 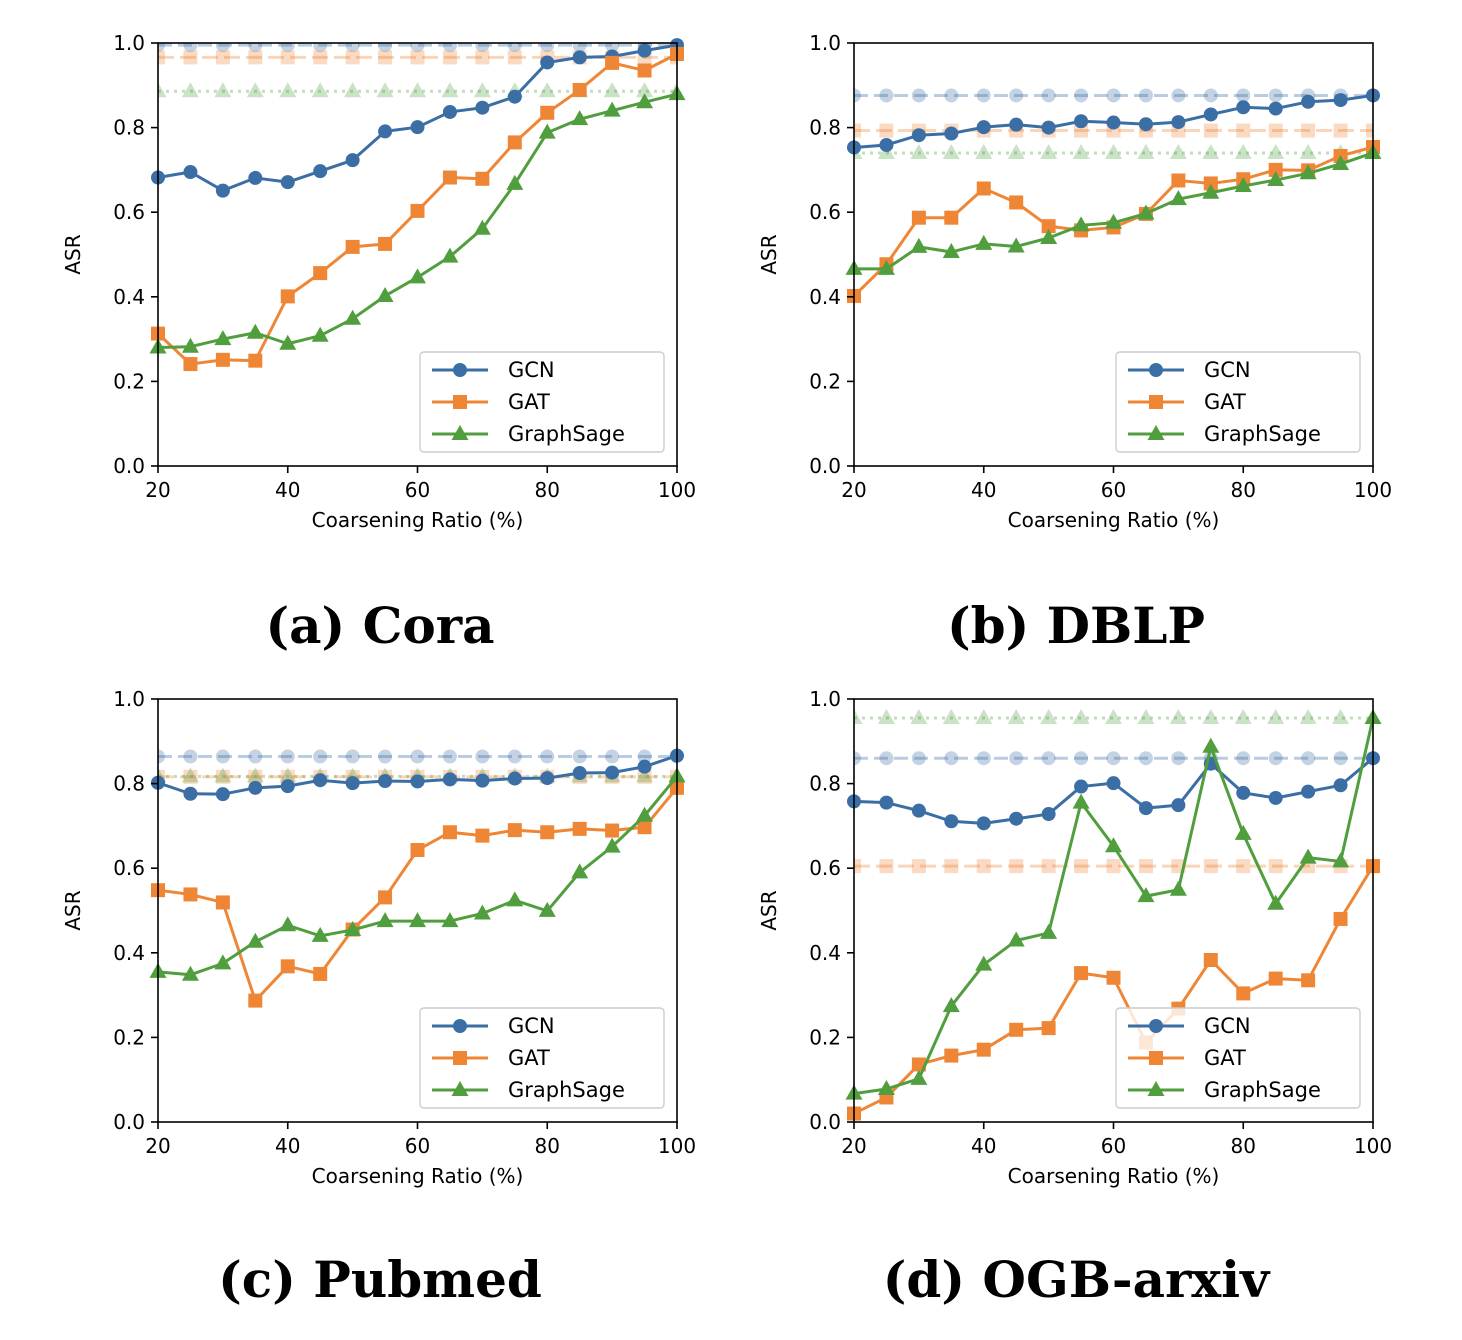 What do you see at coordinates (287, 1146) in the screenshot?
I see `x-tick-label: 40` at bounding box center [287, 1146].